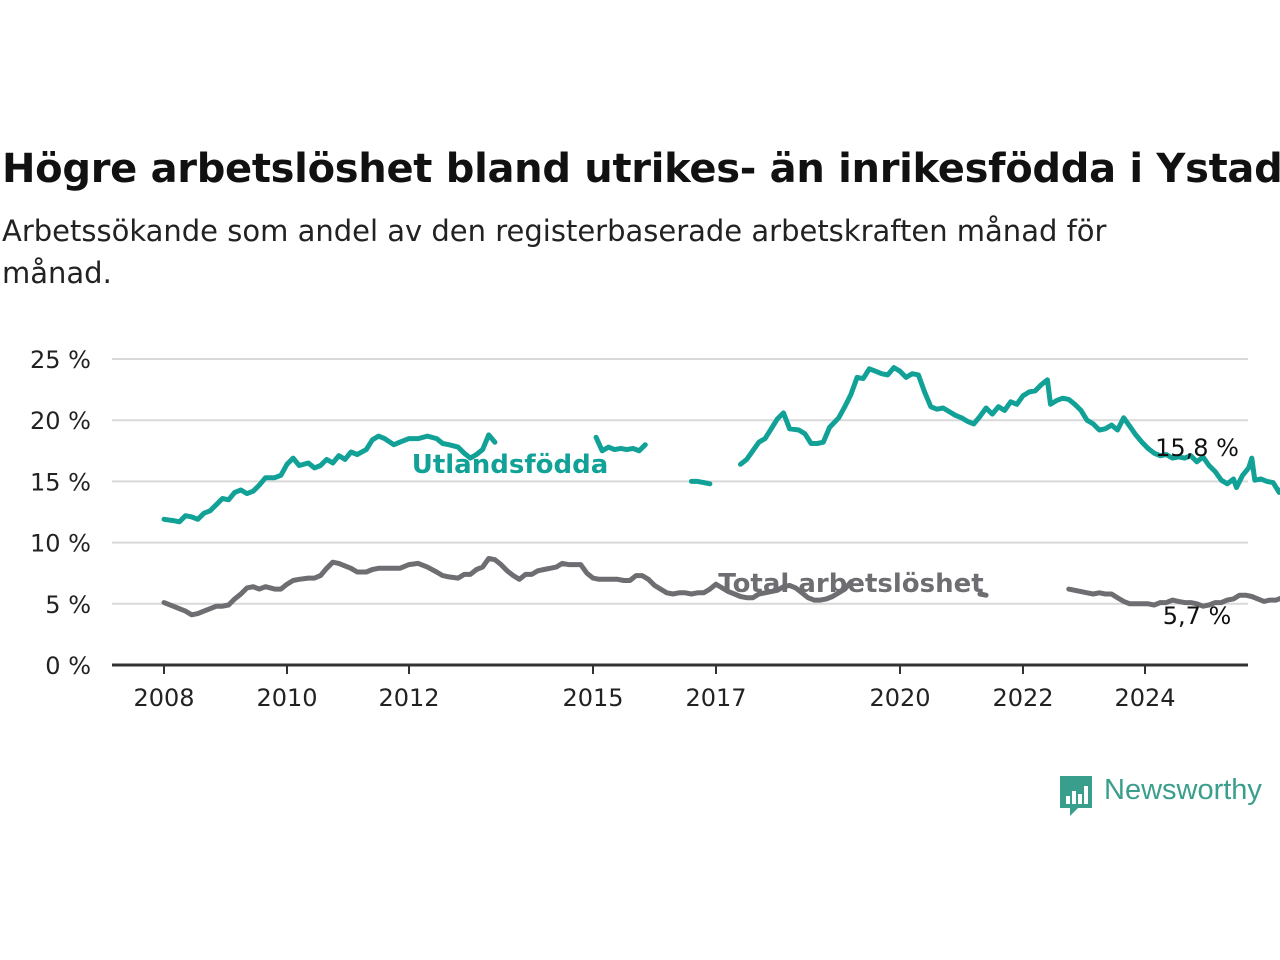  What do you see at coordinates (286, 698) in the screenshot?
I see `x-tick-label: 2010` at bounding box center [286, 698].